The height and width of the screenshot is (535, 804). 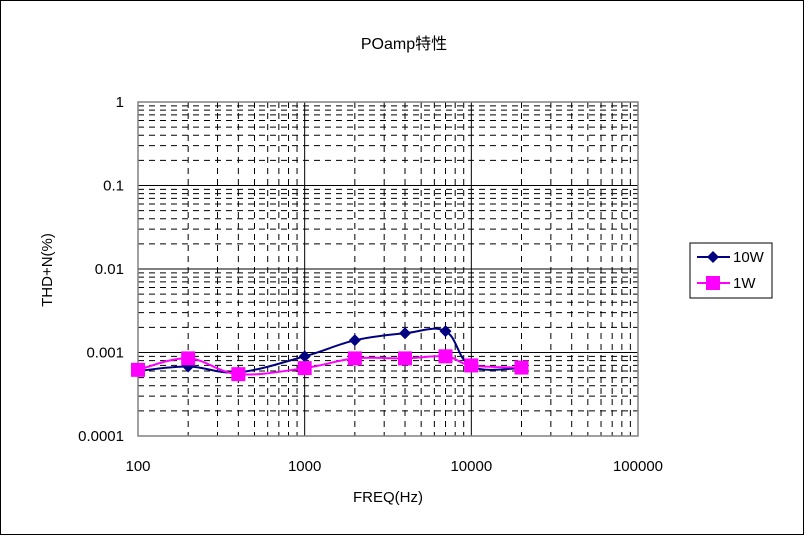 What do you see at coordinates (744, 283) in the screenshot?
I see `legend-label: 1W` at bounding box center [744, 283].